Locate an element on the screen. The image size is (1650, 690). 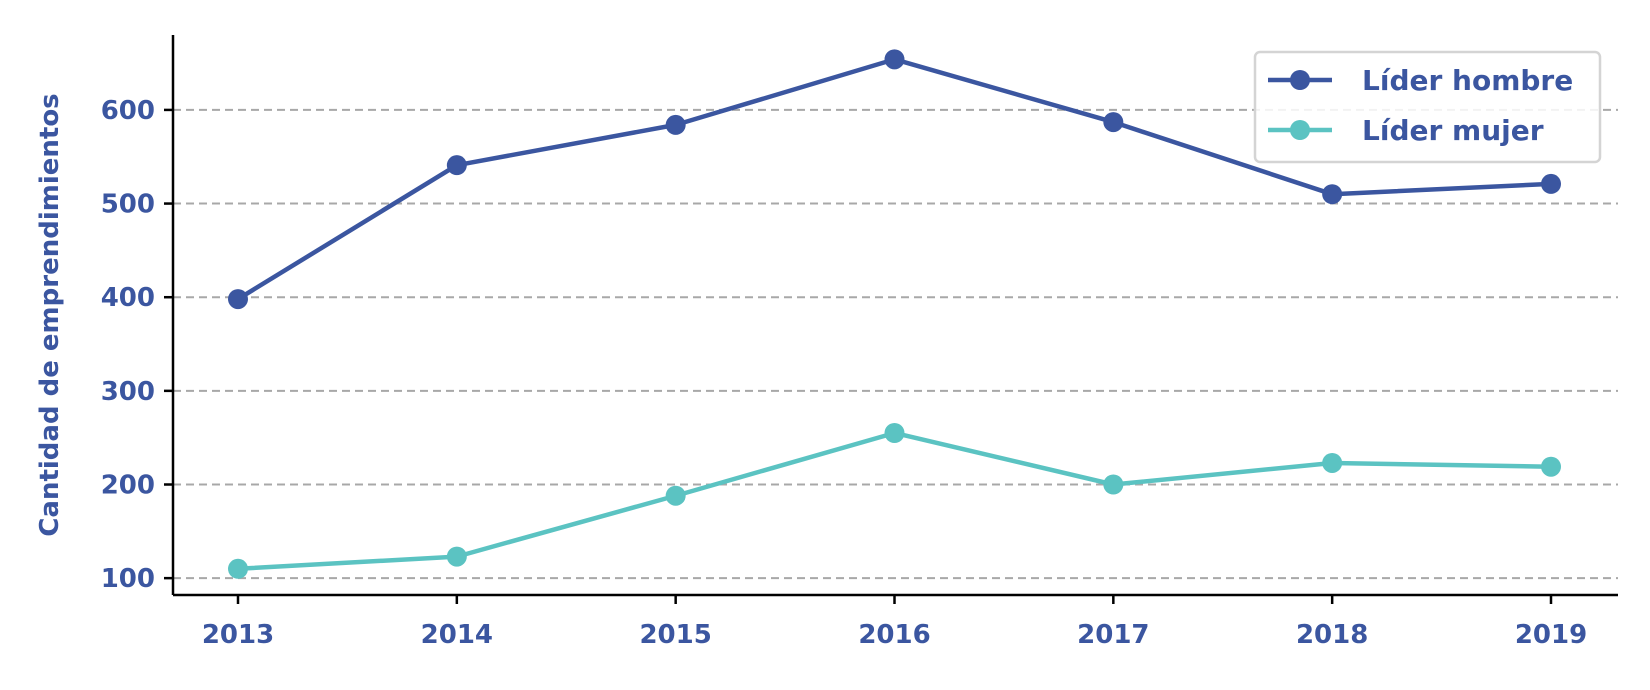
legend-item: Líder hombre is located at coordinates (1420, 80).